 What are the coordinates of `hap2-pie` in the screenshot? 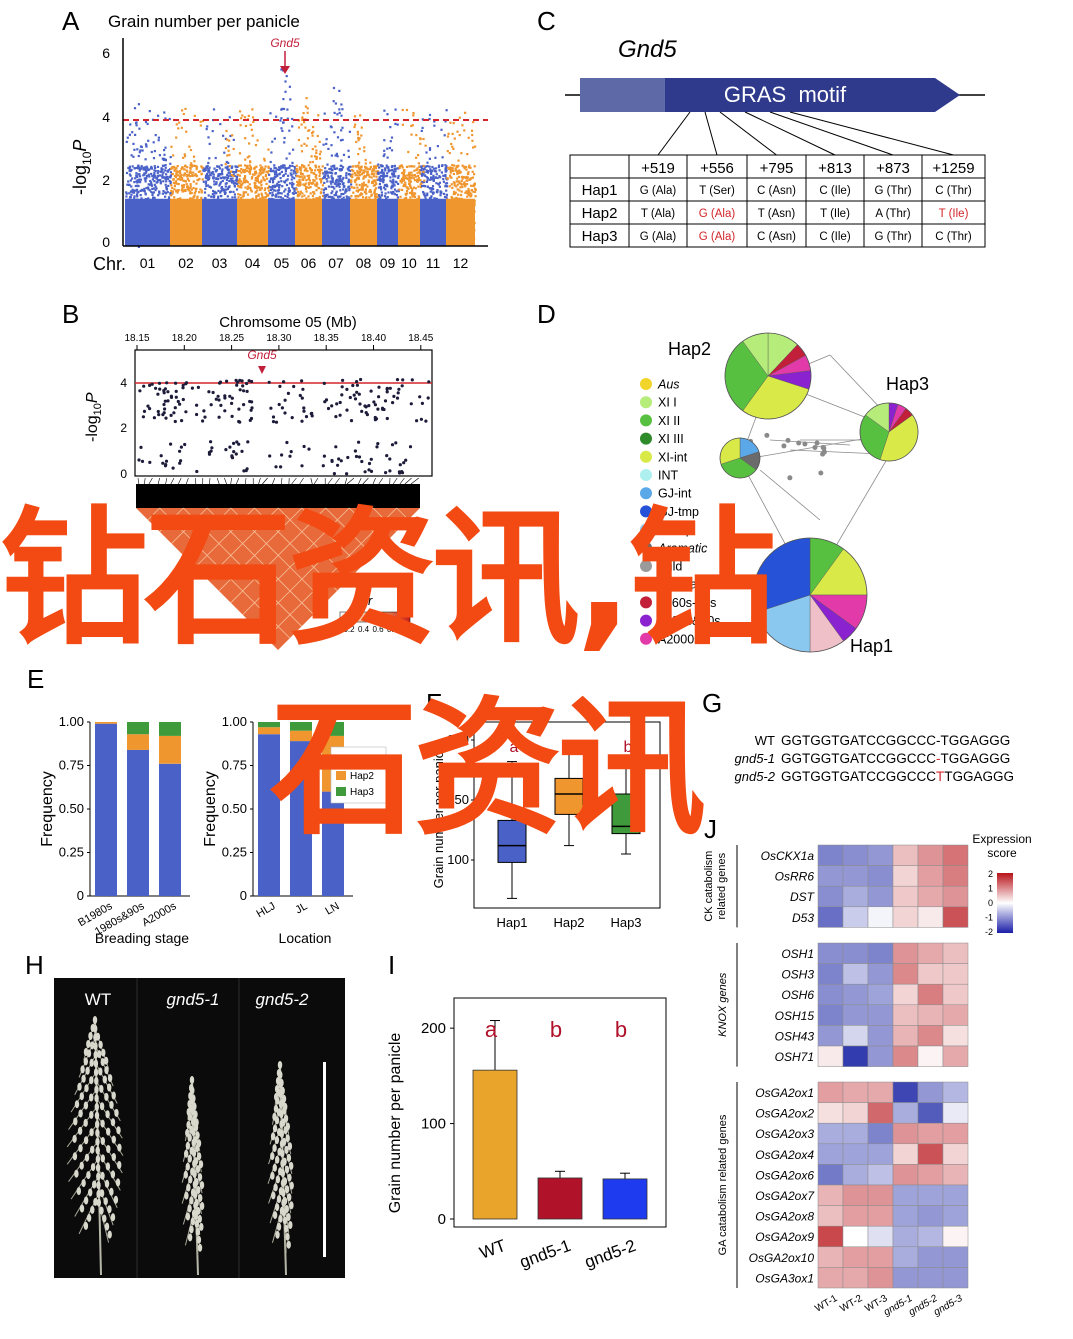 It's located at (768, 376).